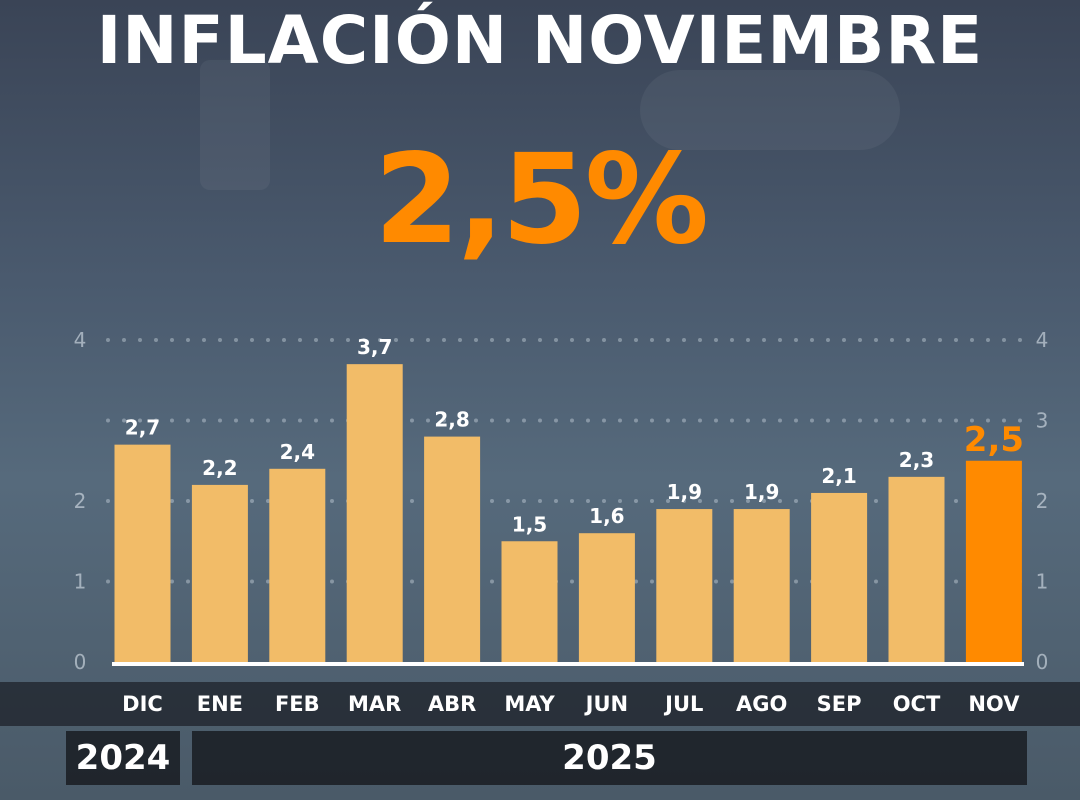 Image resolution: width=1080 pixels, height=800 pixels. I want to click on data-label: 2,2, so click(219, 468).